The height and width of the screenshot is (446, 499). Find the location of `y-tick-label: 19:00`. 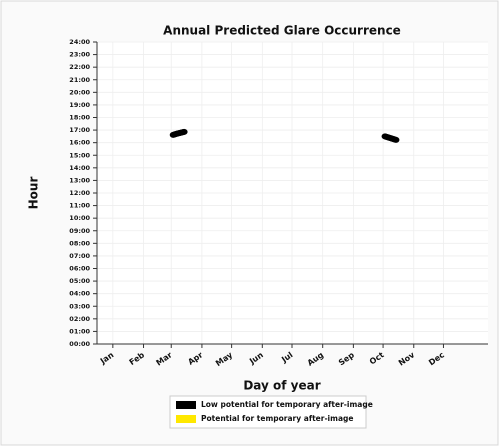

y-tick-label: 19:00 is located at coordinates (79, 105).